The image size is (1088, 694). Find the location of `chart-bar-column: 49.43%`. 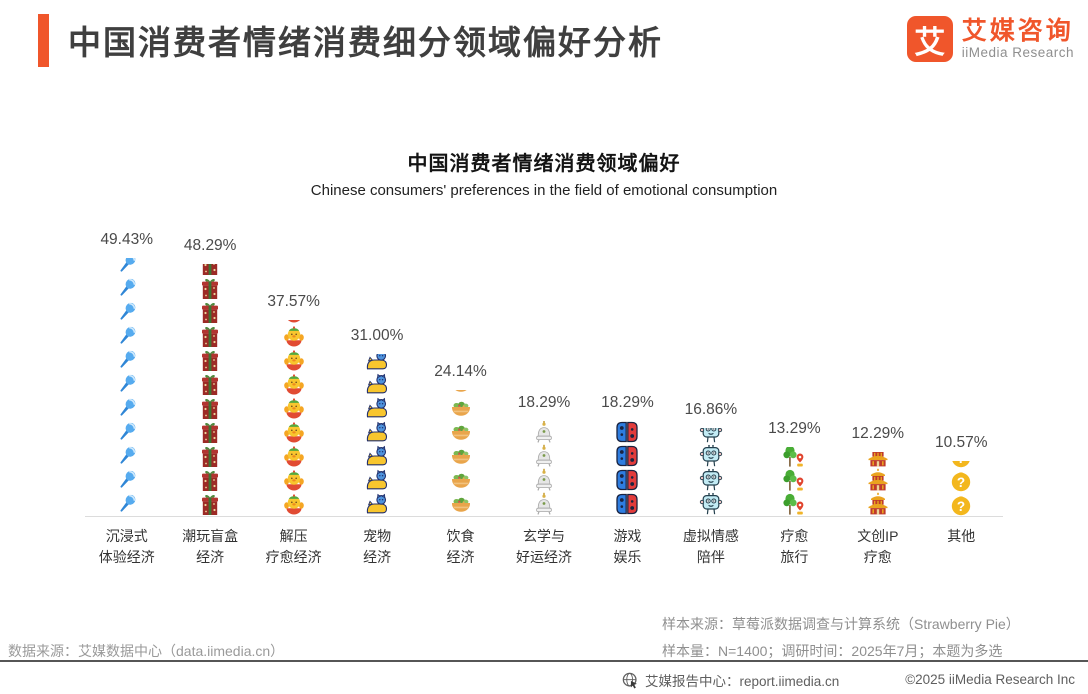

chart-bar-column: 49.43% is located at coordinates (126, 366).